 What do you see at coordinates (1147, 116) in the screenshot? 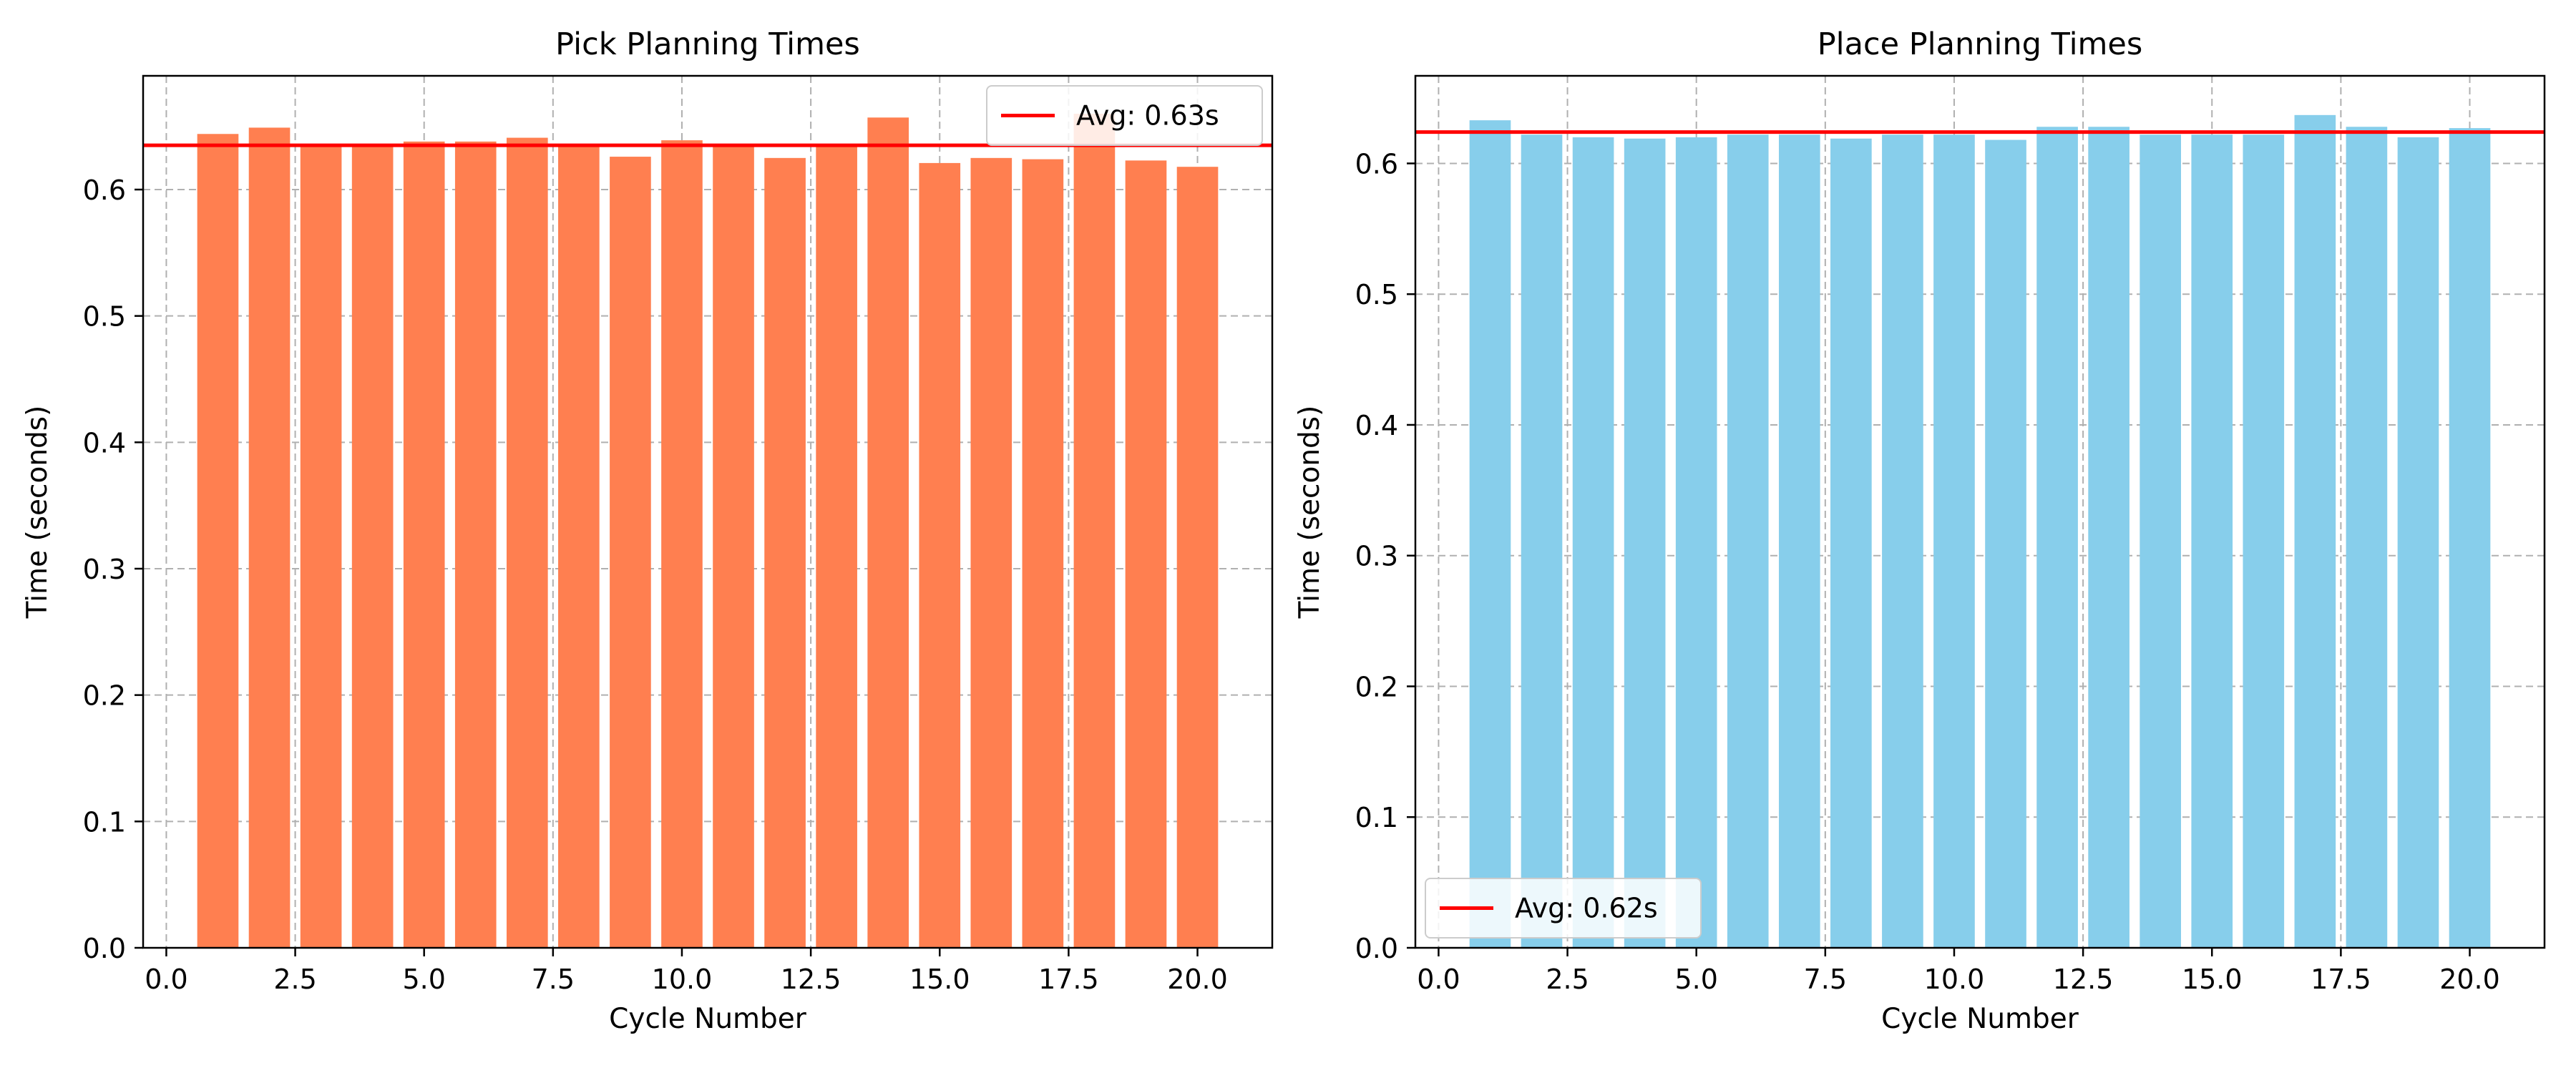
I see `legend-label: Avg: 0.63s` at bounding box center [1147, 116].